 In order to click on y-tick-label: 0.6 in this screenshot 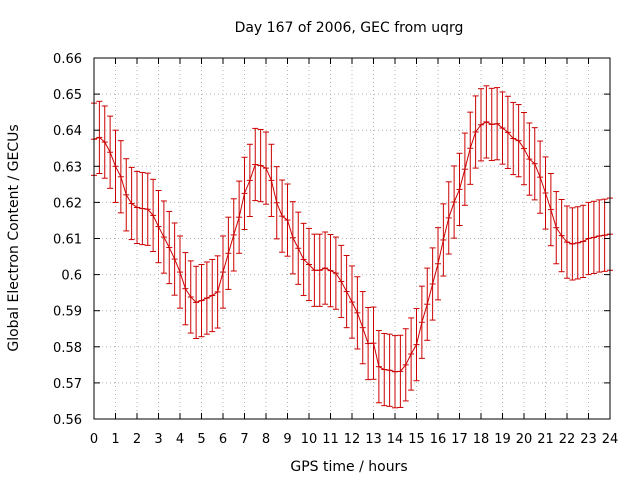, I will do `click(71, 276)`.